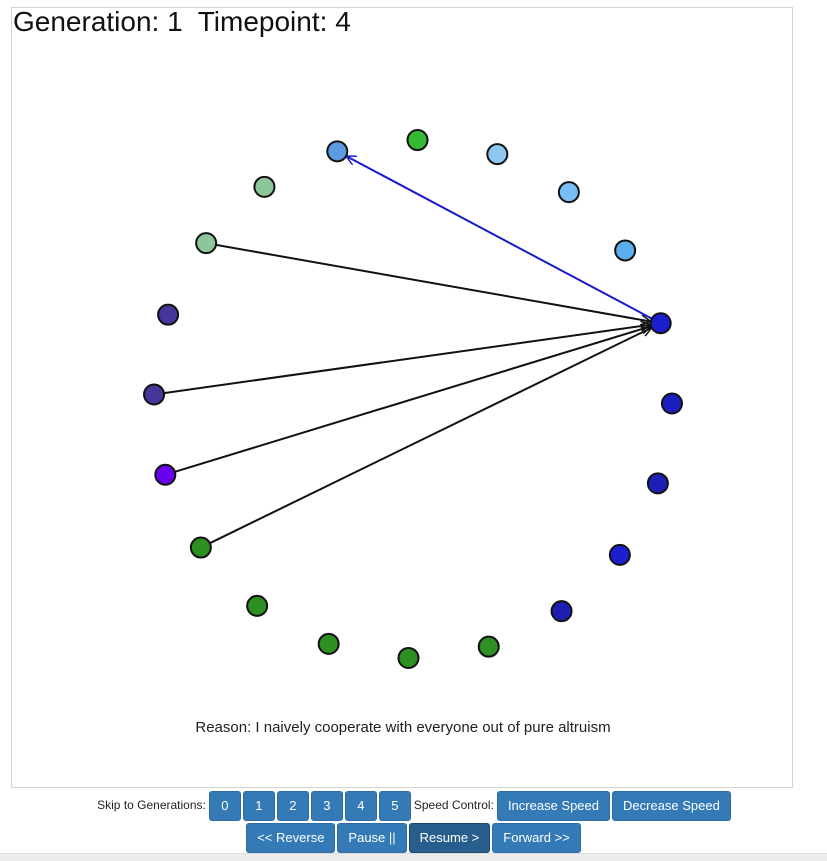 The height and width of the screenshot is (861, 827). I want to click on generation-button-4: 4, so click(360, 805).